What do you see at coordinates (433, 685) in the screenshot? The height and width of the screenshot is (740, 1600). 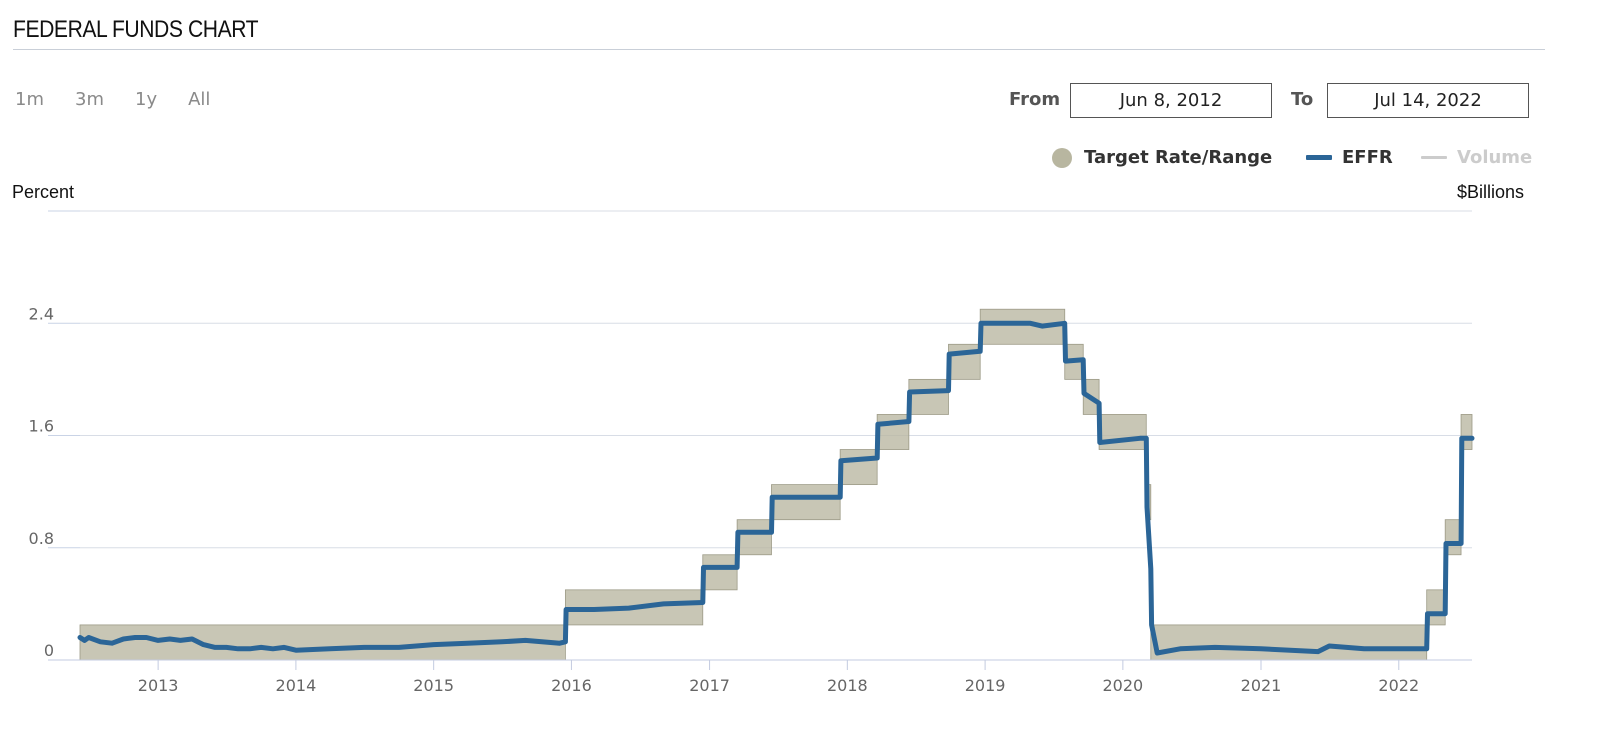 I see `x-tick-label: 2015` at bounding box center [433, 685].